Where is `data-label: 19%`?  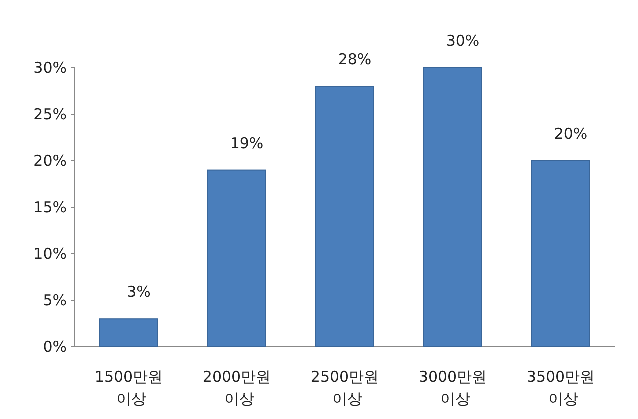
data-label: 19% is located at coordinates (247, 143).